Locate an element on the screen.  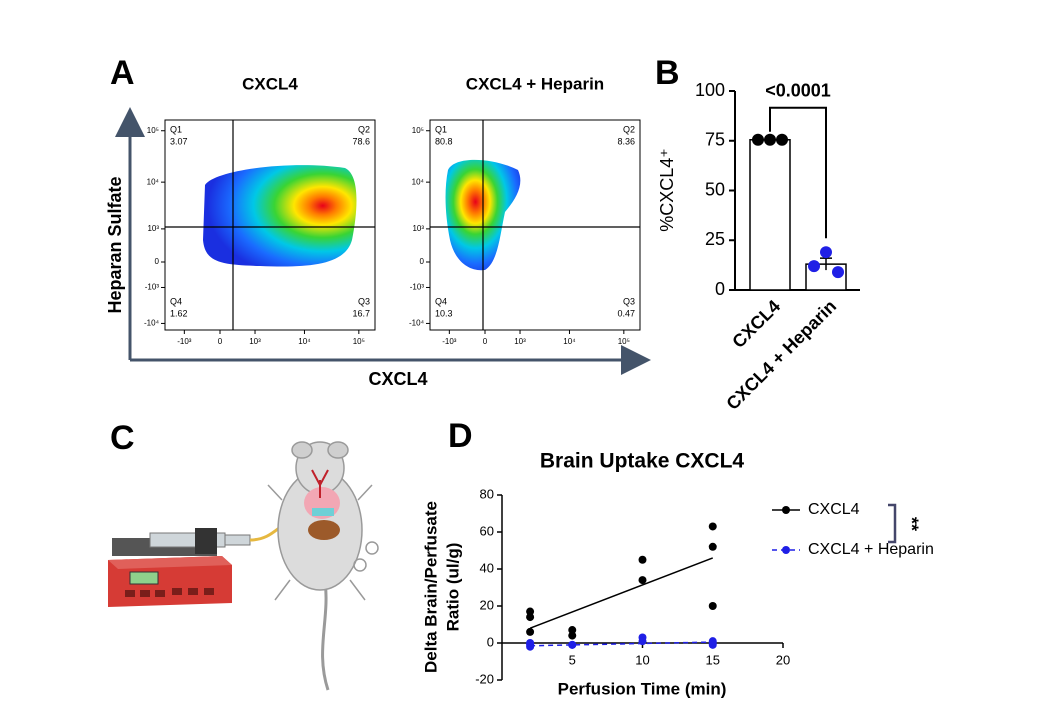
quadrant-name: Q2 is located at coordinates (629, 129).